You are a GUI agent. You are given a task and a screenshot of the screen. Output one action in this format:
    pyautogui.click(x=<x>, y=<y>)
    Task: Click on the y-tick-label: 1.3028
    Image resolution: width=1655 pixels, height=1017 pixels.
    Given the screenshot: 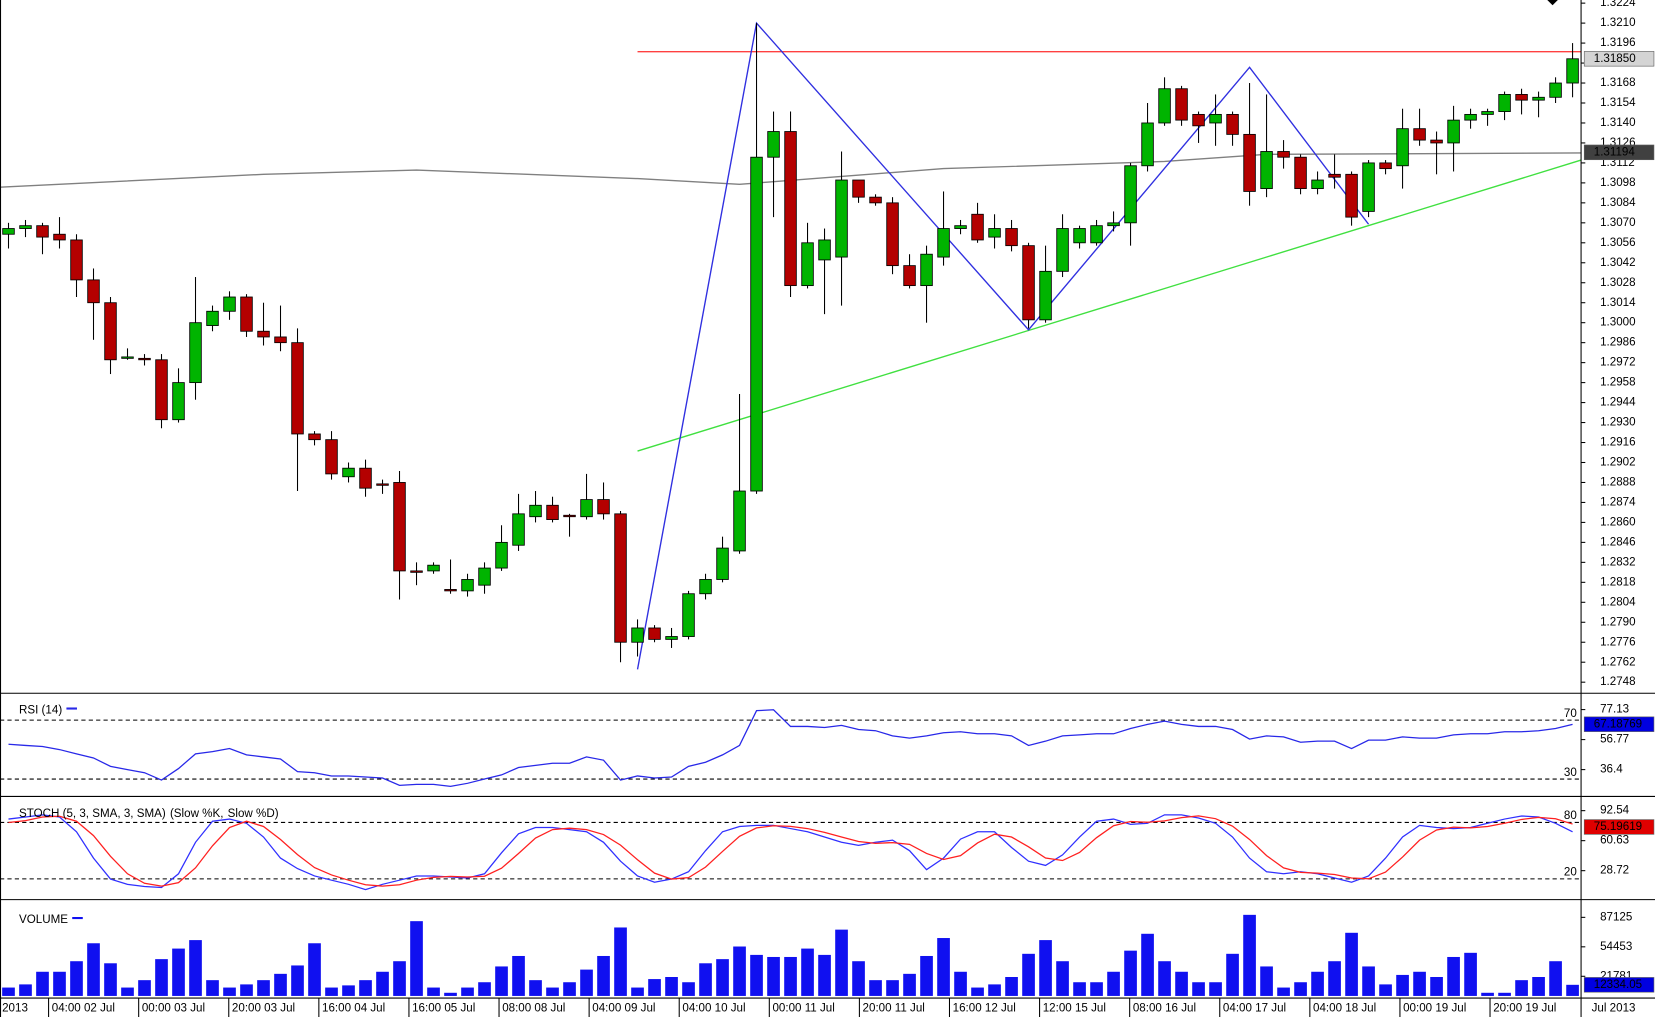 What is the action you would take?
    pyautogui.click(x=1617, y=283)
    